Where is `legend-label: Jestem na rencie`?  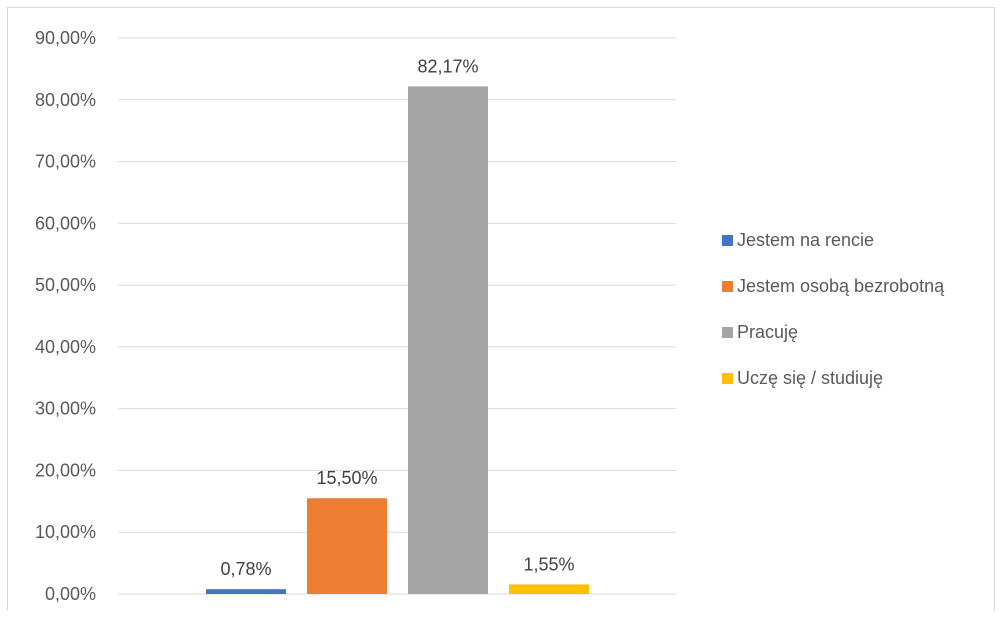
legend-label: Jestem na rencie is located at coordinates (806, 239).